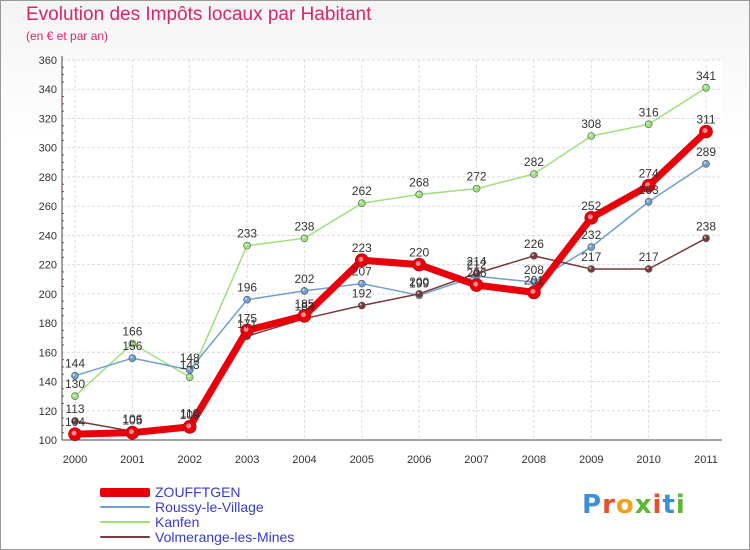 Image resolution: width=750 pixels, height=550 pixels. I want to click on x-tick-label: 2008, so click(534, 460).